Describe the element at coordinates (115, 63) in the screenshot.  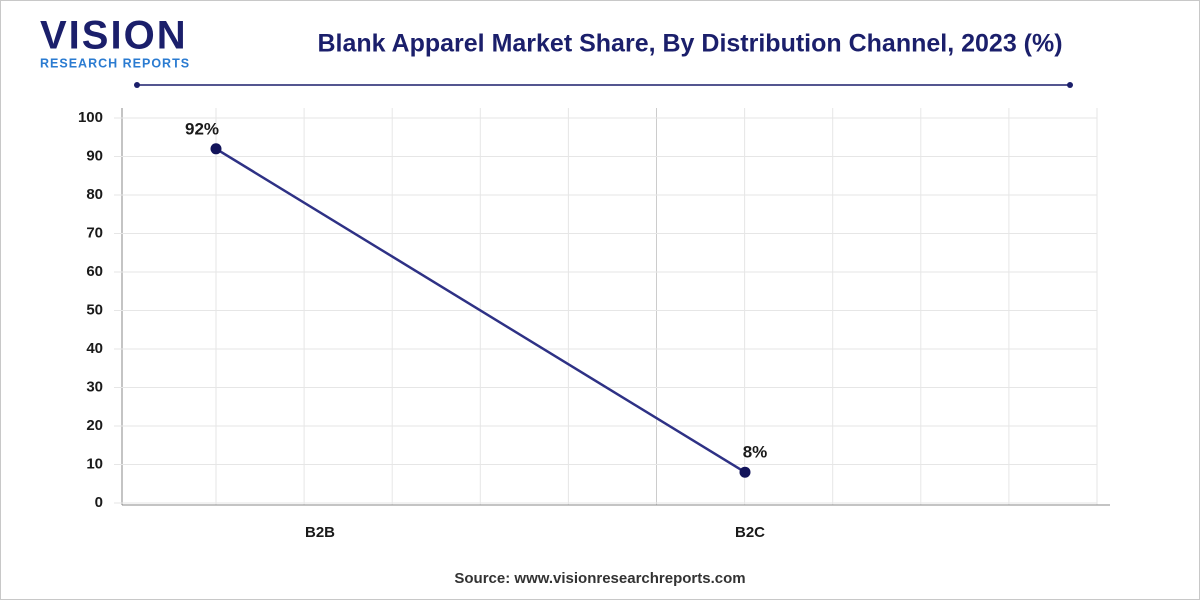
I see `logo-tagline: RESEARCH REPORTS` at that location.